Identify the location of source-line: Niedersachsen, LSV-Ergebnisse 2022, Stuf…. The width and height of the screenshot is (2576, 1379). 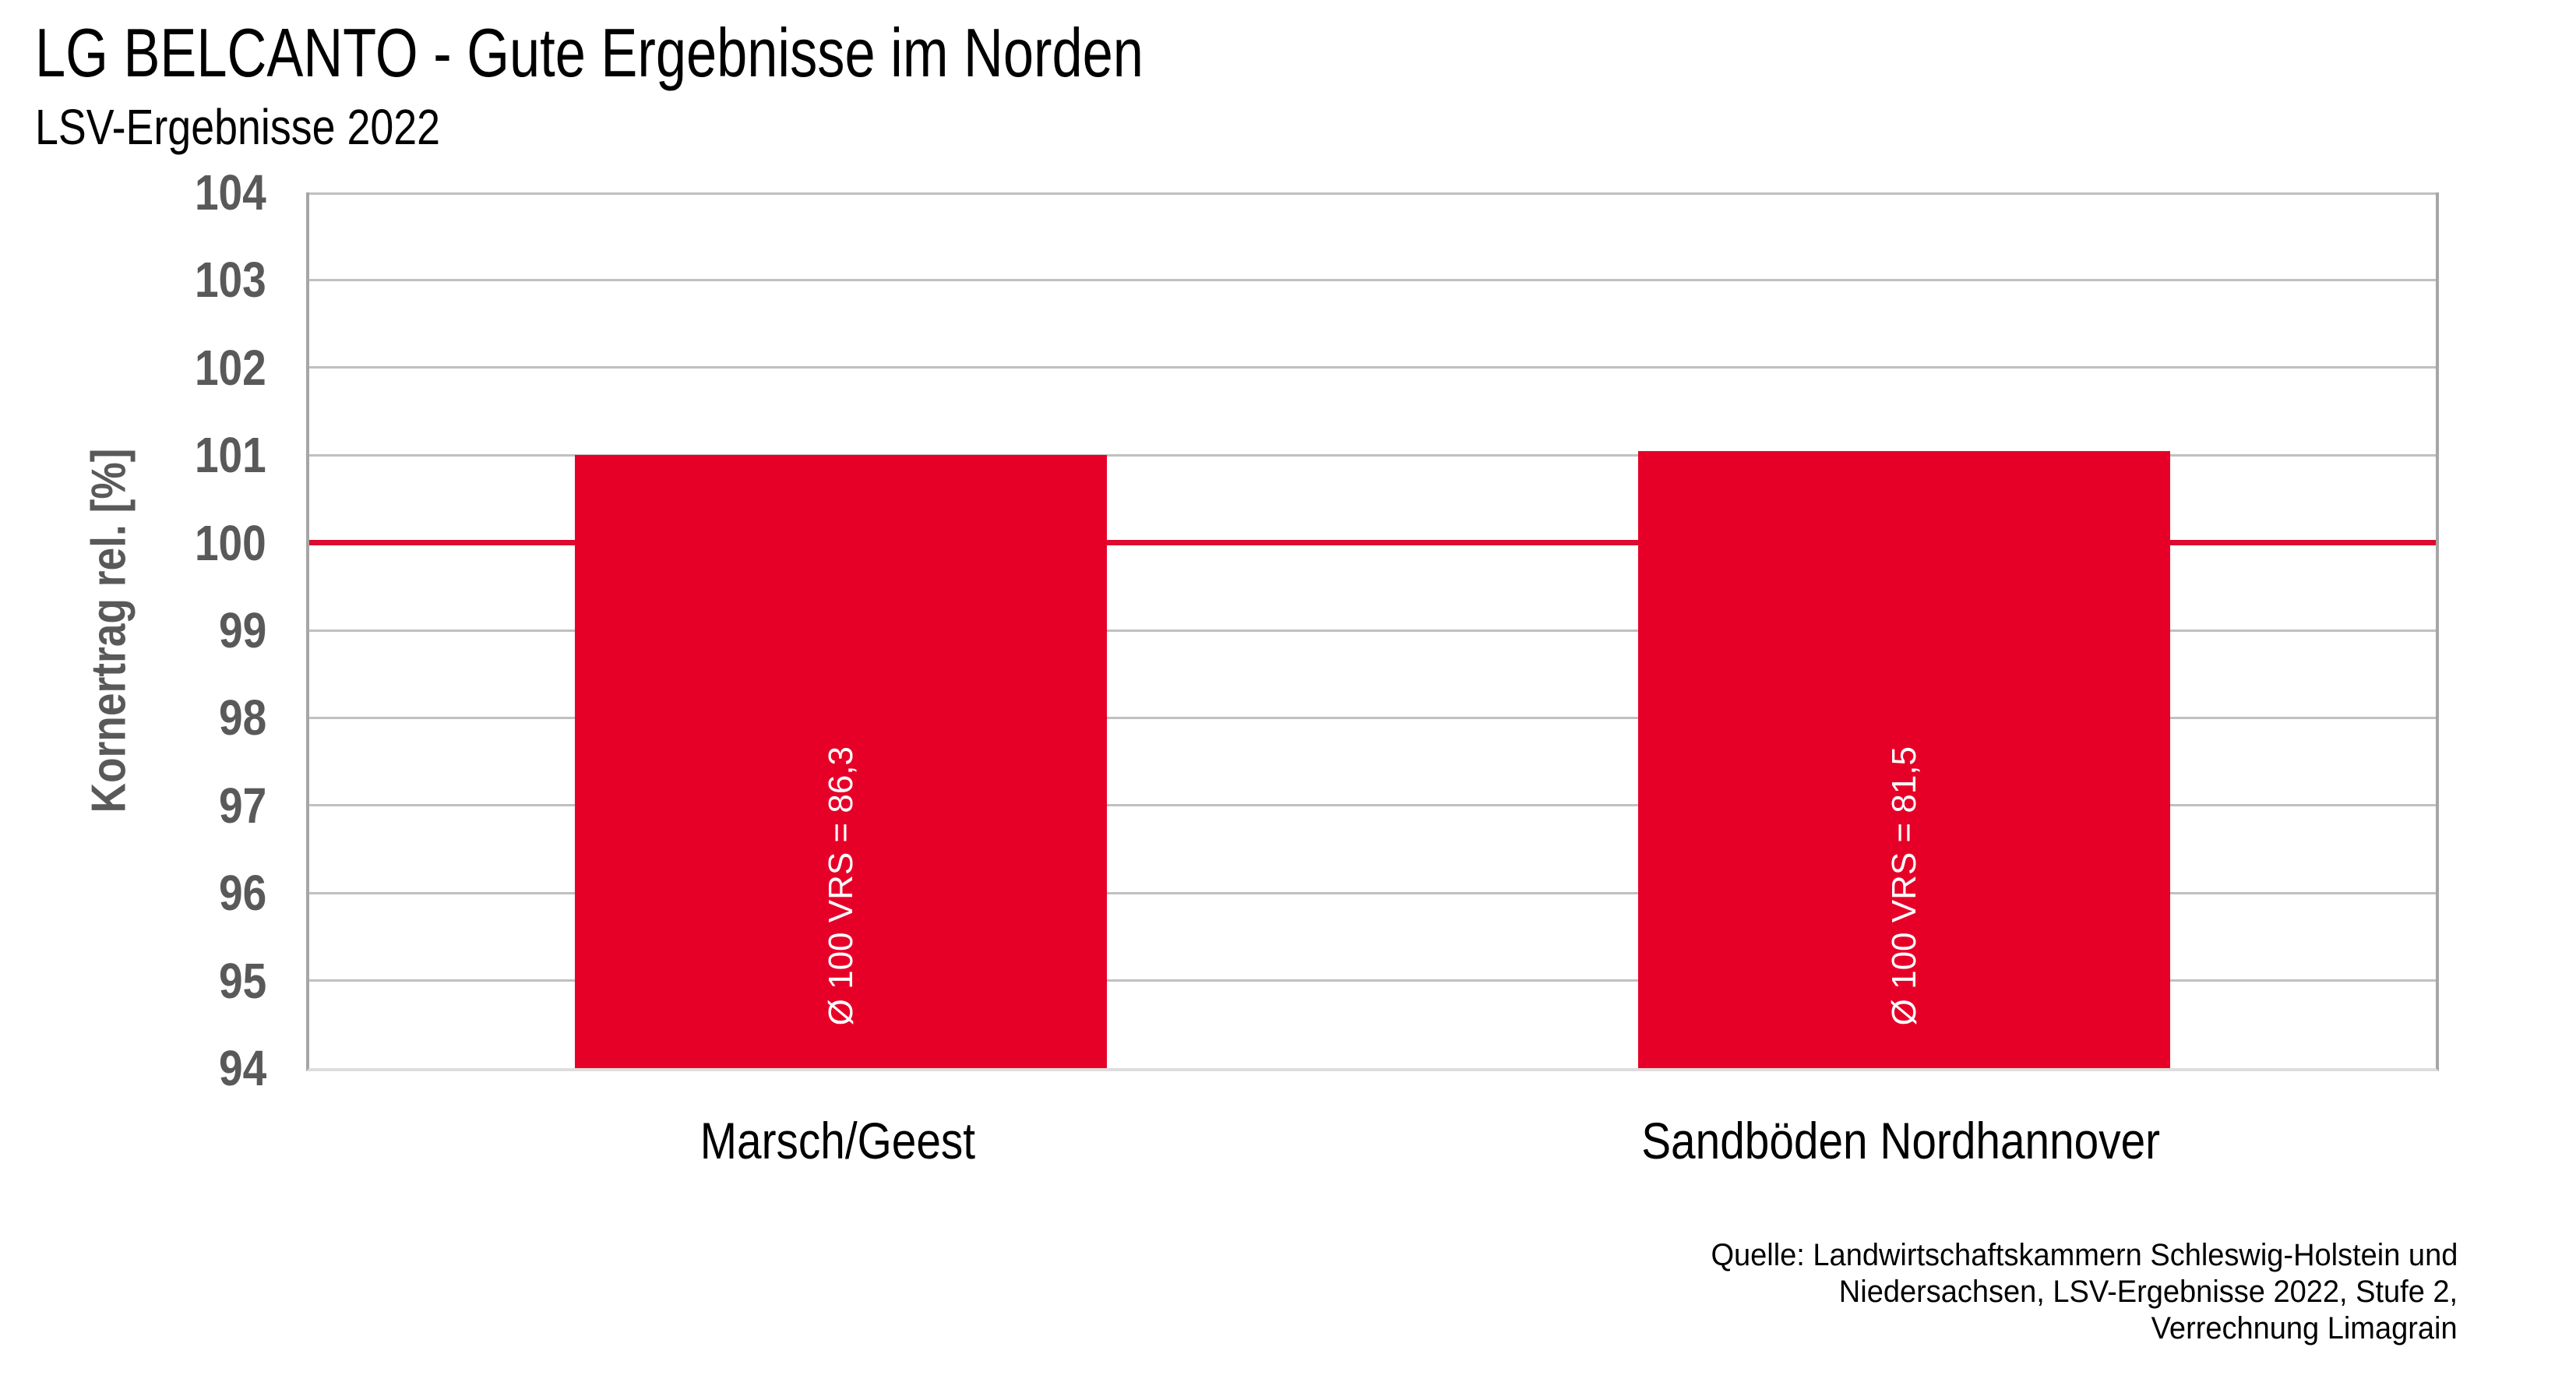
(2148, 1292).